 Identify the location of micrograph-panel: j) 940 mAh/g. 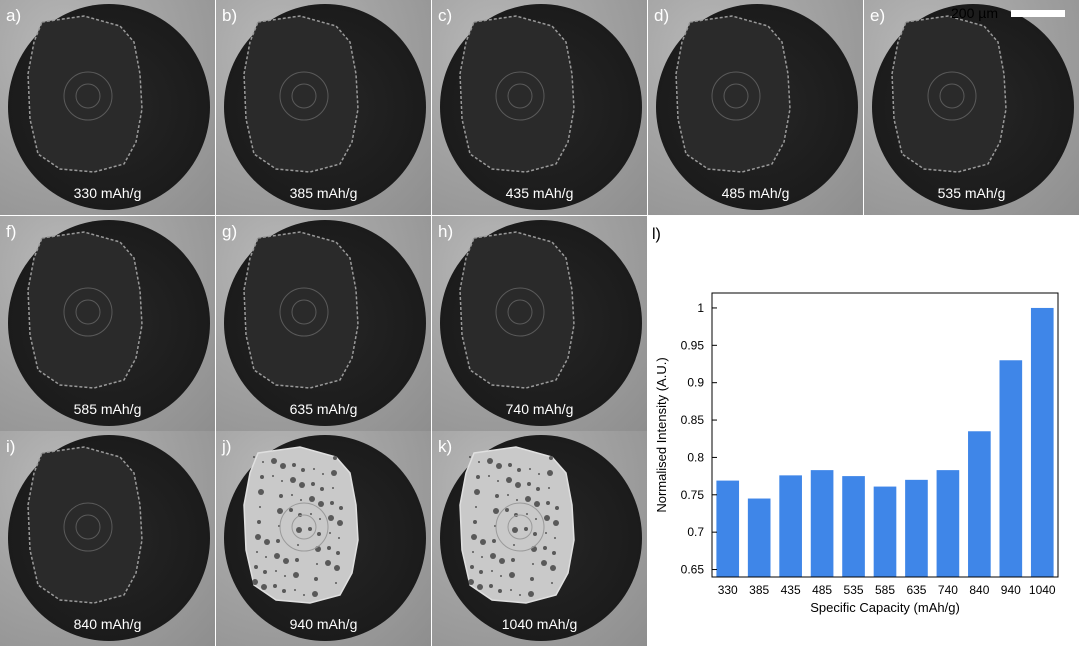
(323, 538).